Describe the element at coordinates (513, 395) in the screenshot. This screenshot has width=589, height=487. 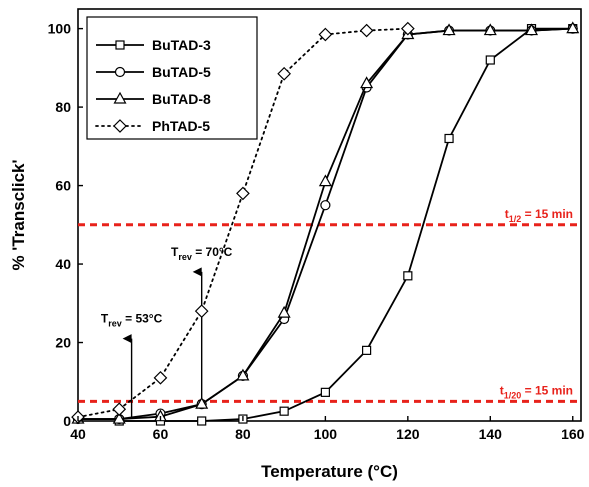
I see `reference-line-label-sub: 1/20` at that location.